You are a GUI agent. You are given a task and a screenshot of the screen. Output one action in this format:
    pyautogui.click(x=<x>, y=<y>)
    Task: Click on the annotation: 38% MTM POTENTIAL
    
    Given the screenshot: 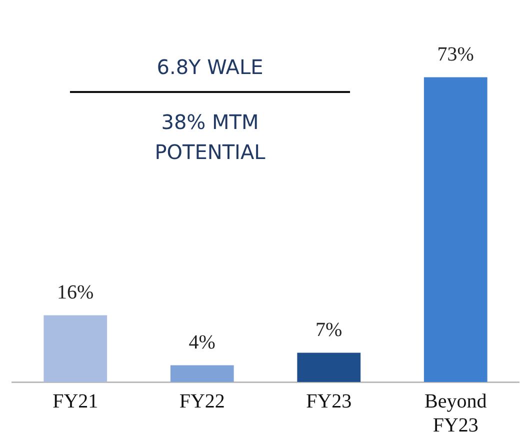 What is the action you would take?
    pyautogui.click(x=210, y=137)
    